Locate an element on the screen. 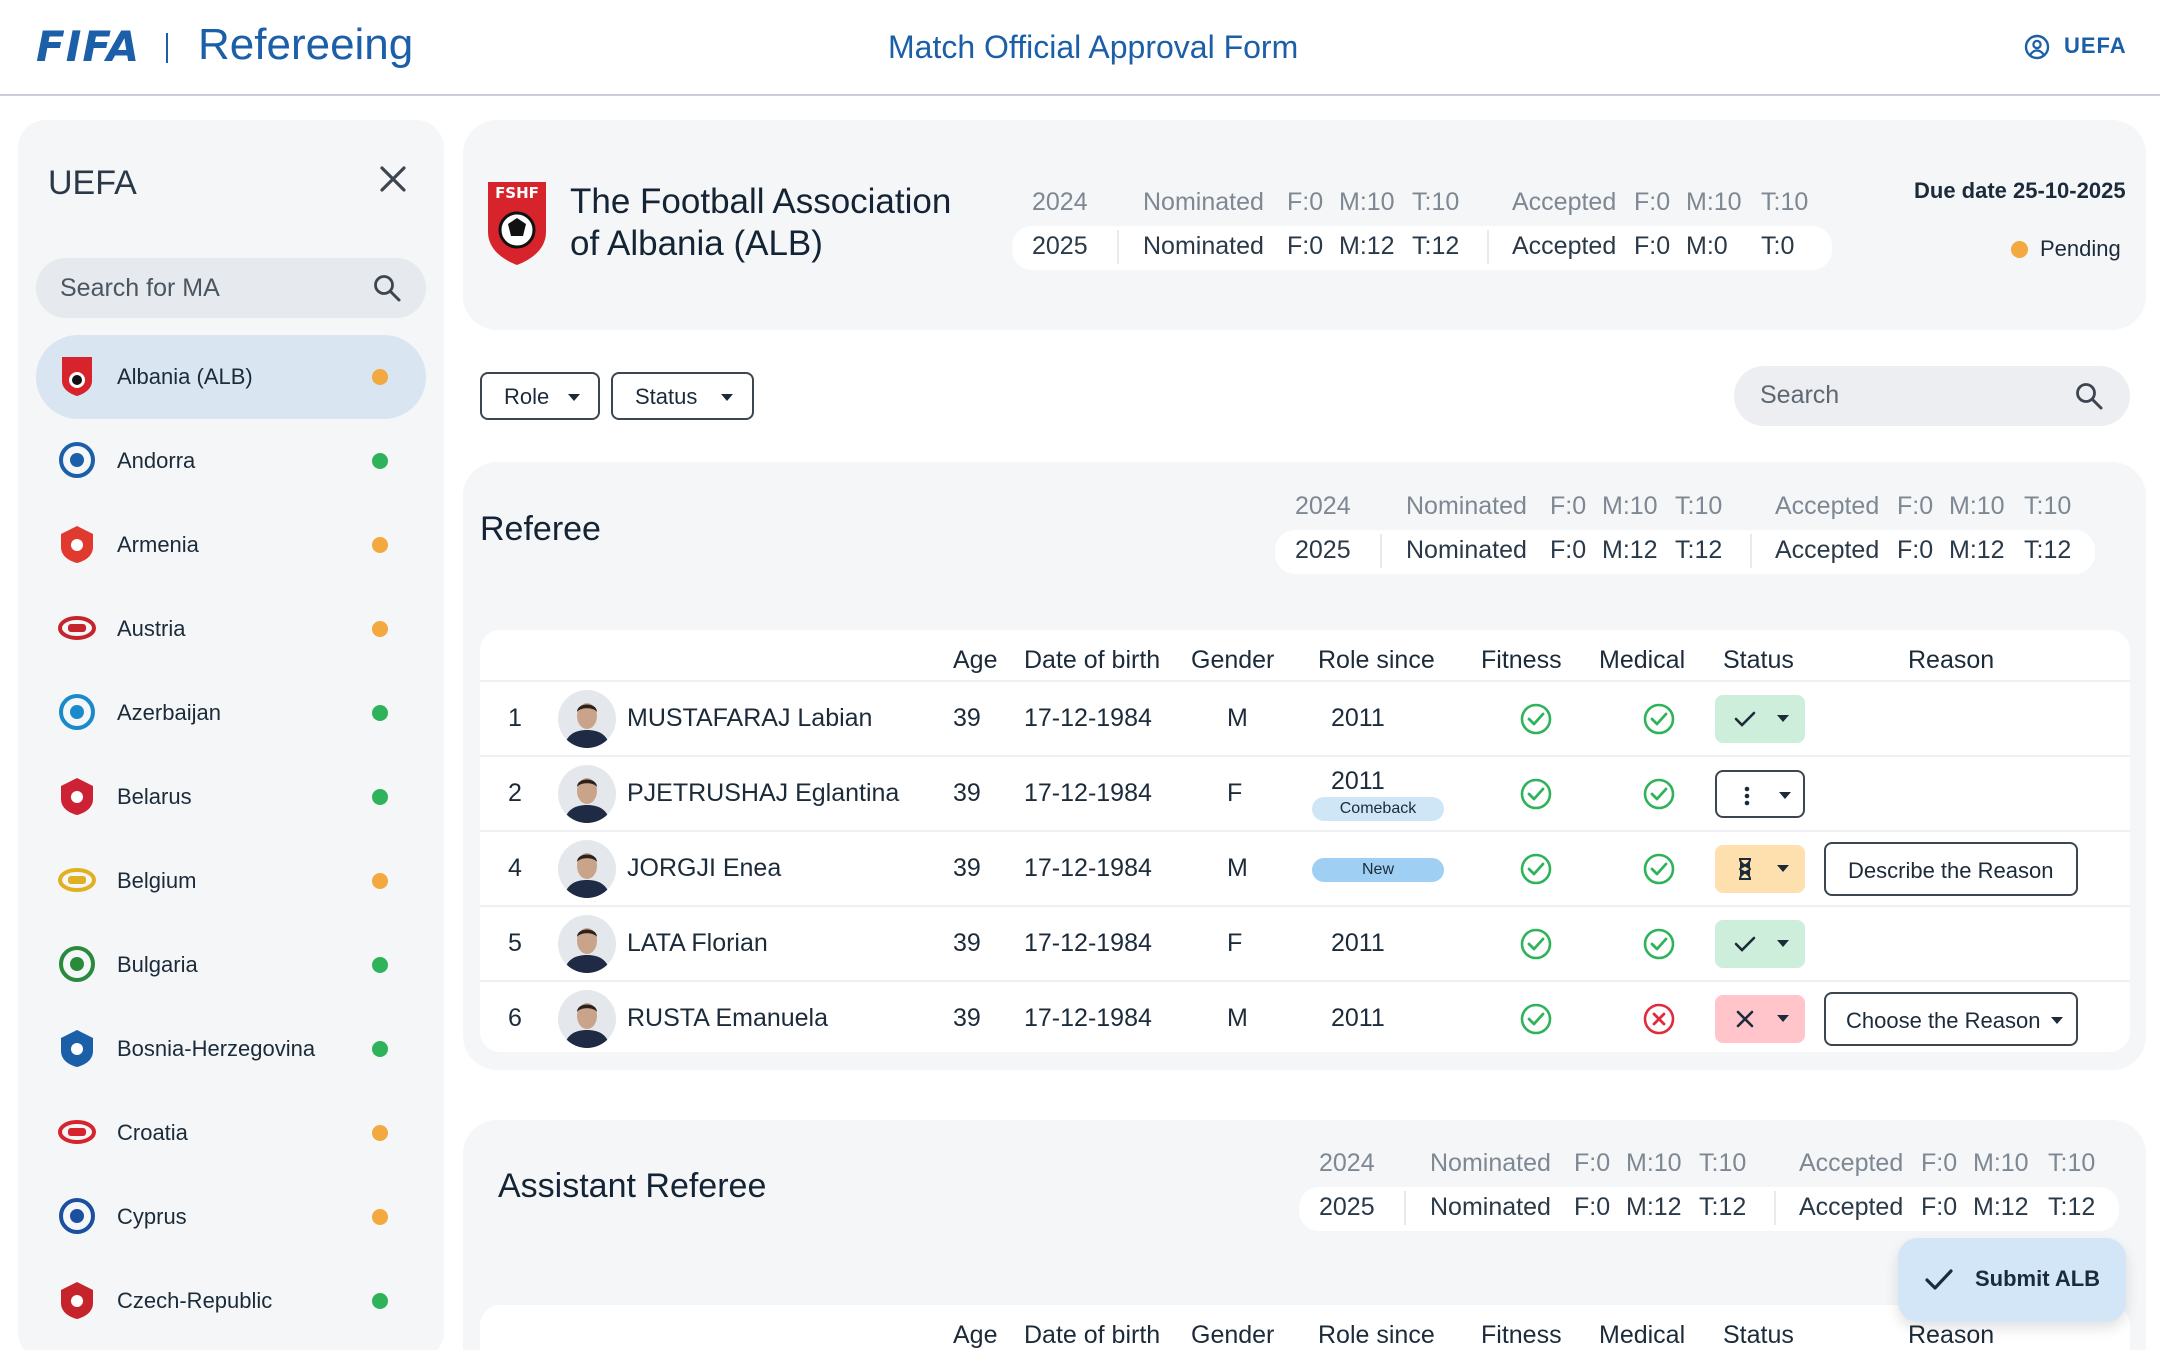 The height and width of the screenshot is (1350, 2160). due-date: Due date 25-10-2025 is located at coordinates (2020, 190).